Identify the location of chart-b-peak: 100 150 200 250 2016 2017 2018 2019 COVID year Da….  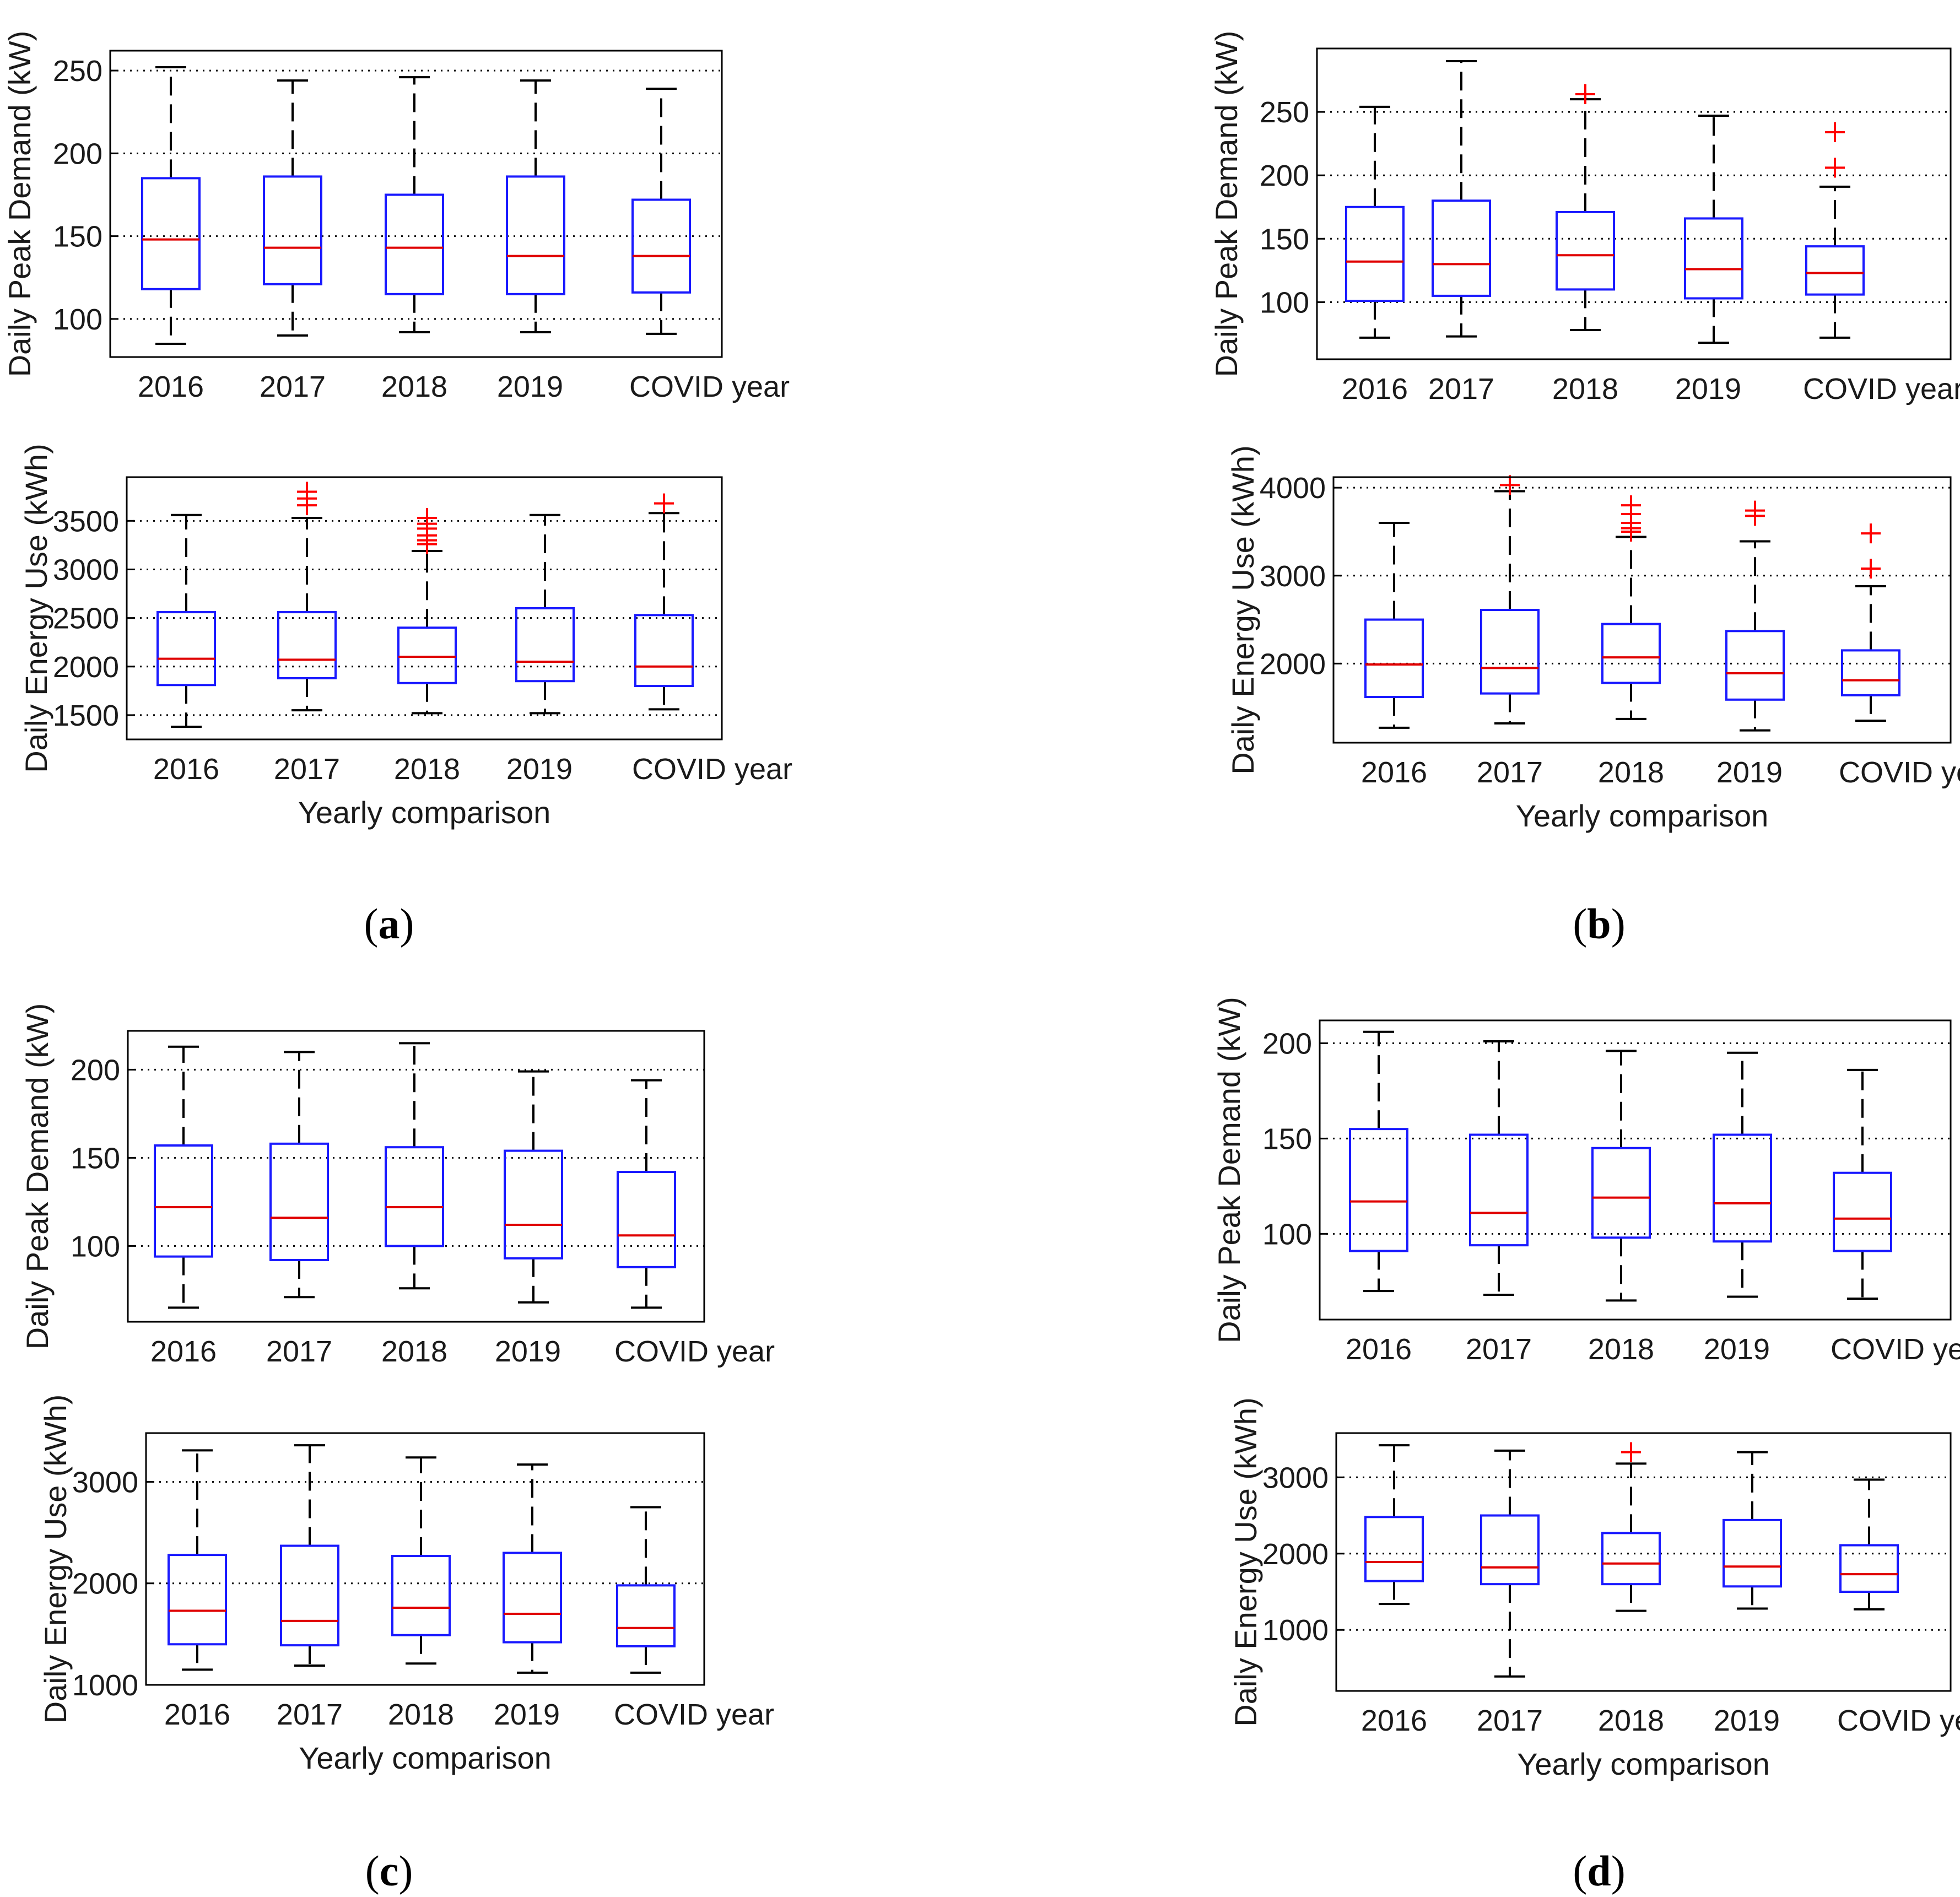
(1585, 218).